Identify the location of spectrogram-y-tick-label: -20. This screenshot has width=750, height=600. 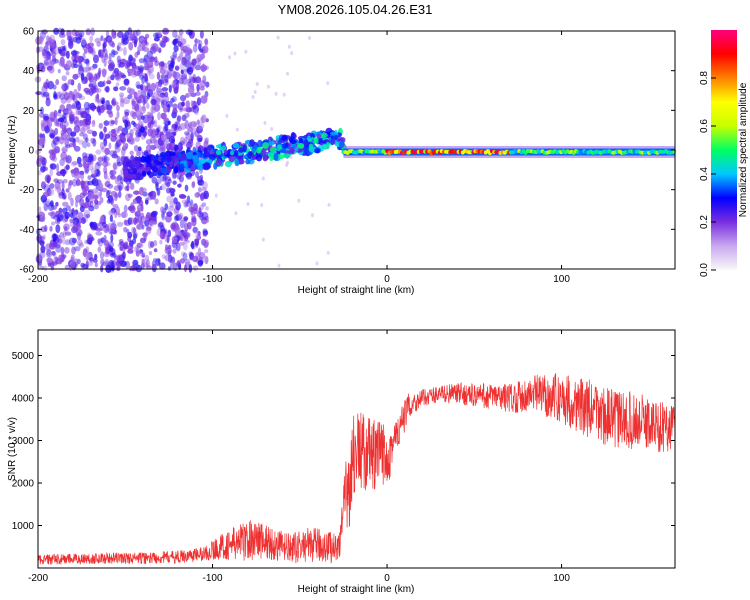
(27, 190).